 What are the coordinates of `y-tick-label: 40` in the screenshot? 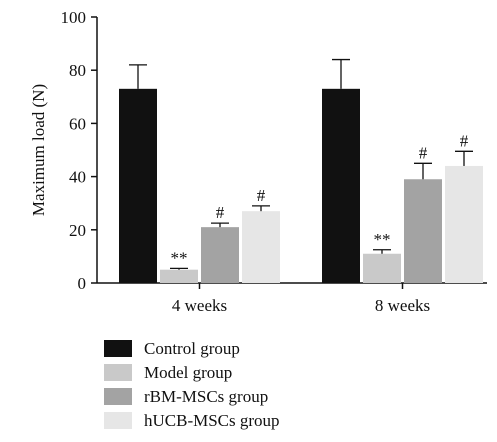 It's located at (77, 177).